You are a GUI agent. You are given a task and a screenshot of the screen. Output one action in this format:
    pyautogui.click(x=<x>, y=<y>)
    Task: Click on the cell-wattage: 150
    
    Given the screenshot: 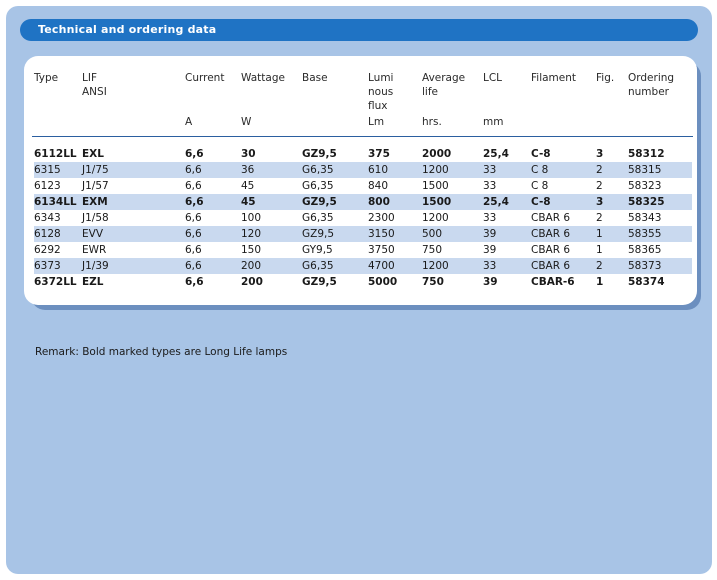 What is the action you would take?
    pyautogui.click(x=251, y=250)
    